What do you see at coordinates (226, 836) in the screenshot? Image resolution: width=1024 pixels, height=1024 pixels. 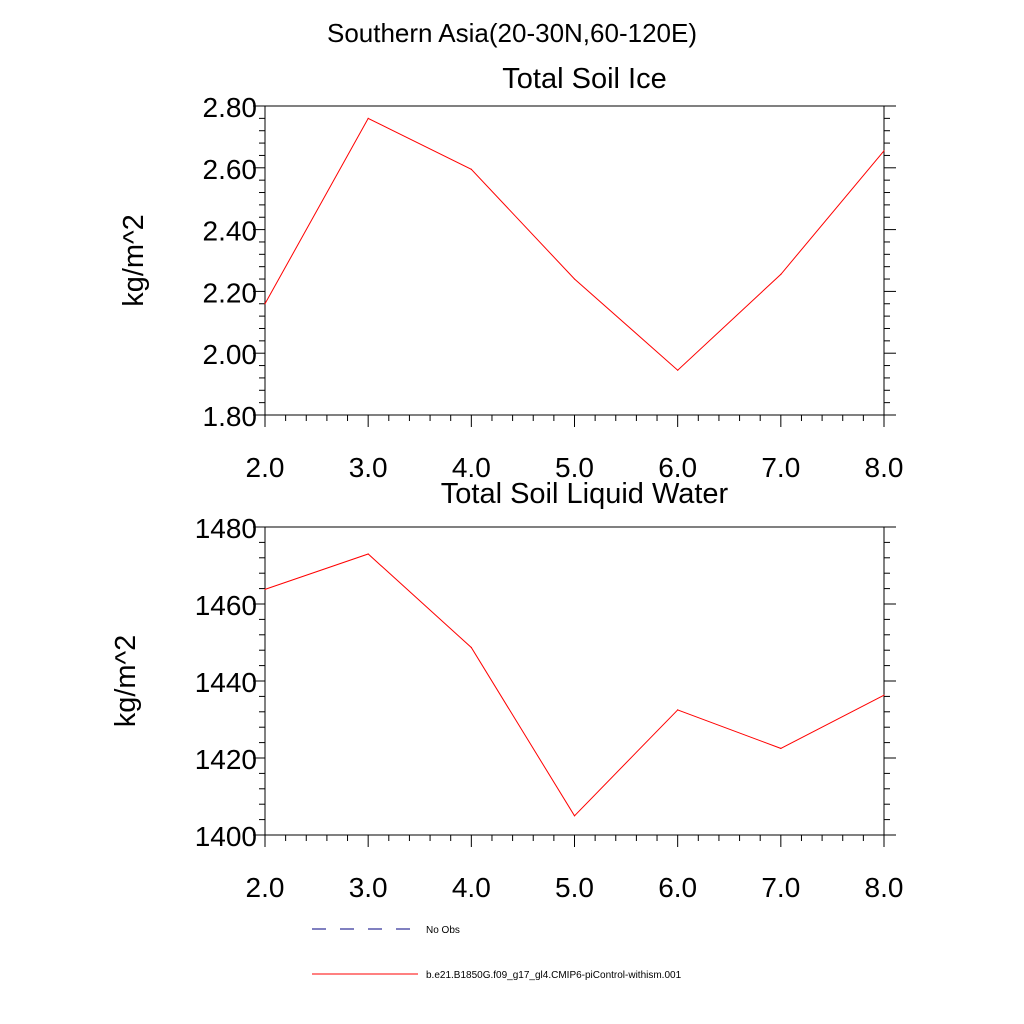 I see `y-tick-label: 1400` at bounding box center [226, 836].